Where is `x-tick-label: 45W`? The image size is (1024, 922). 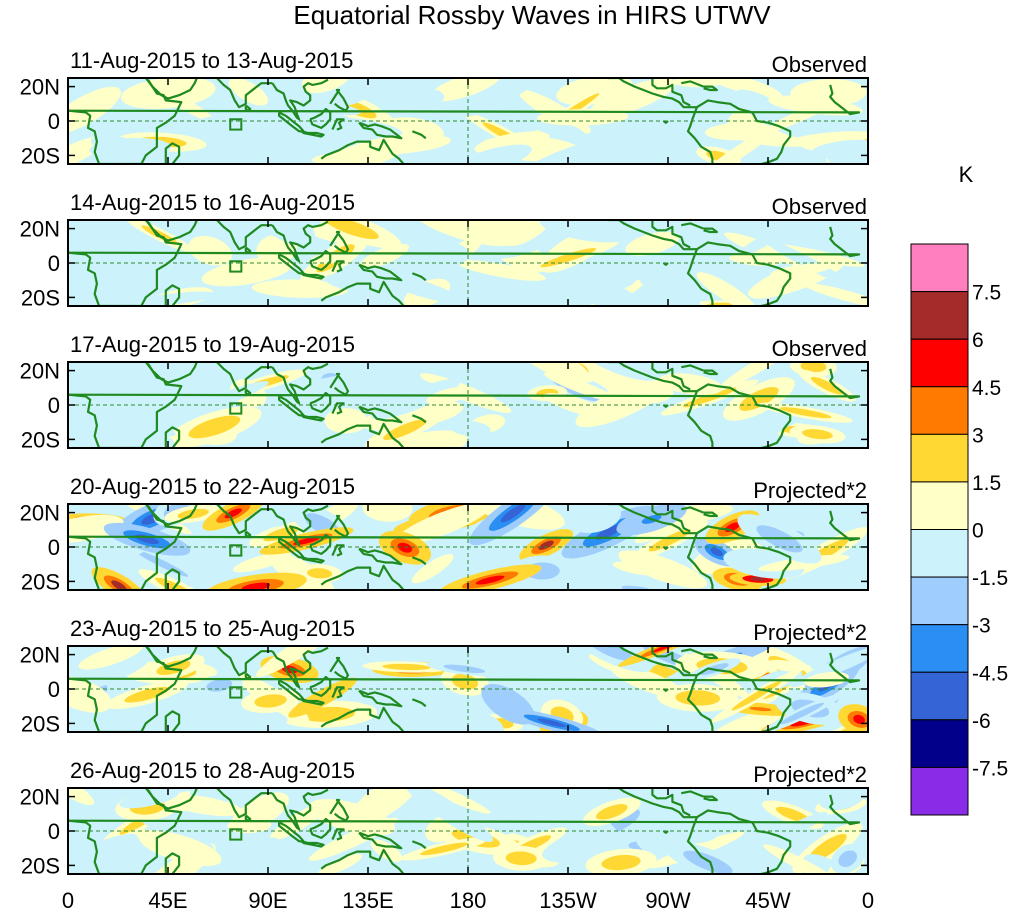
x-tick-label: 45W is located at coordinates (767, 900).